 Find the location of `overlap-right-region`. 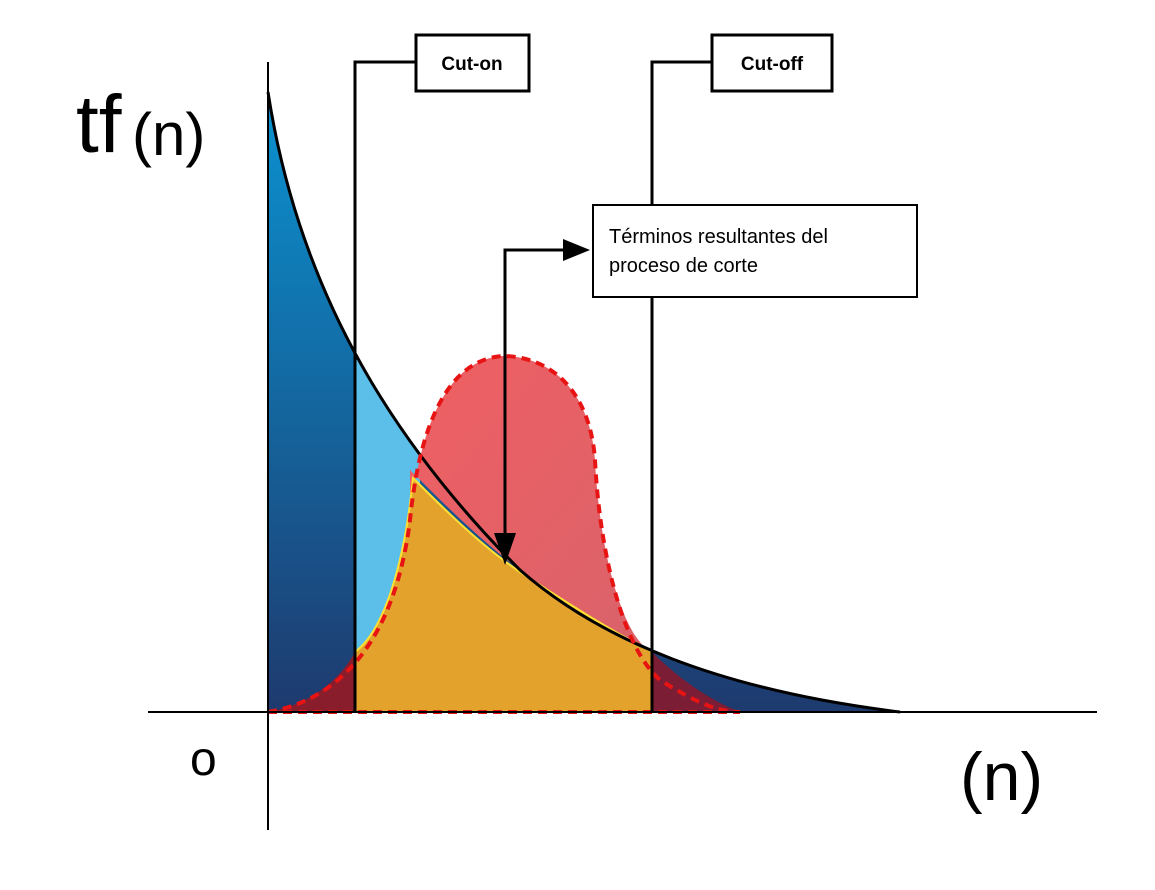

overlap-right-region is located at coordinates (696, 682).